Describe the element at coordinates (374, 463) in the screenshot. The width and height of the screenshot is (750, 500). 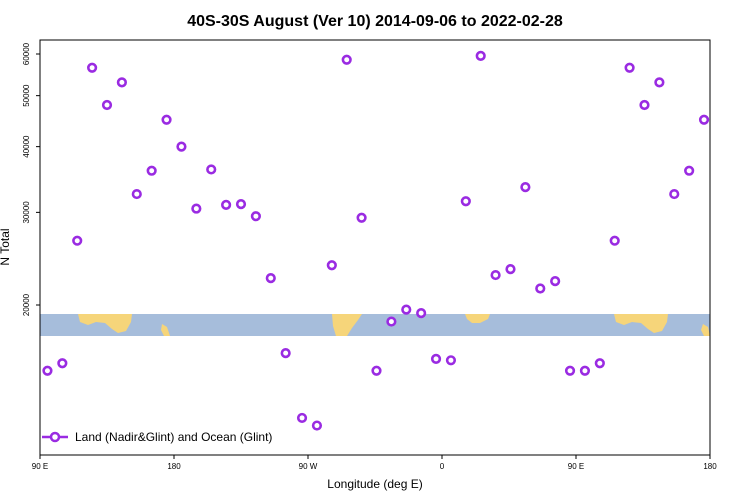
I see `x-axis: 90 E 180 90 W 0 90 E 180` at that location.